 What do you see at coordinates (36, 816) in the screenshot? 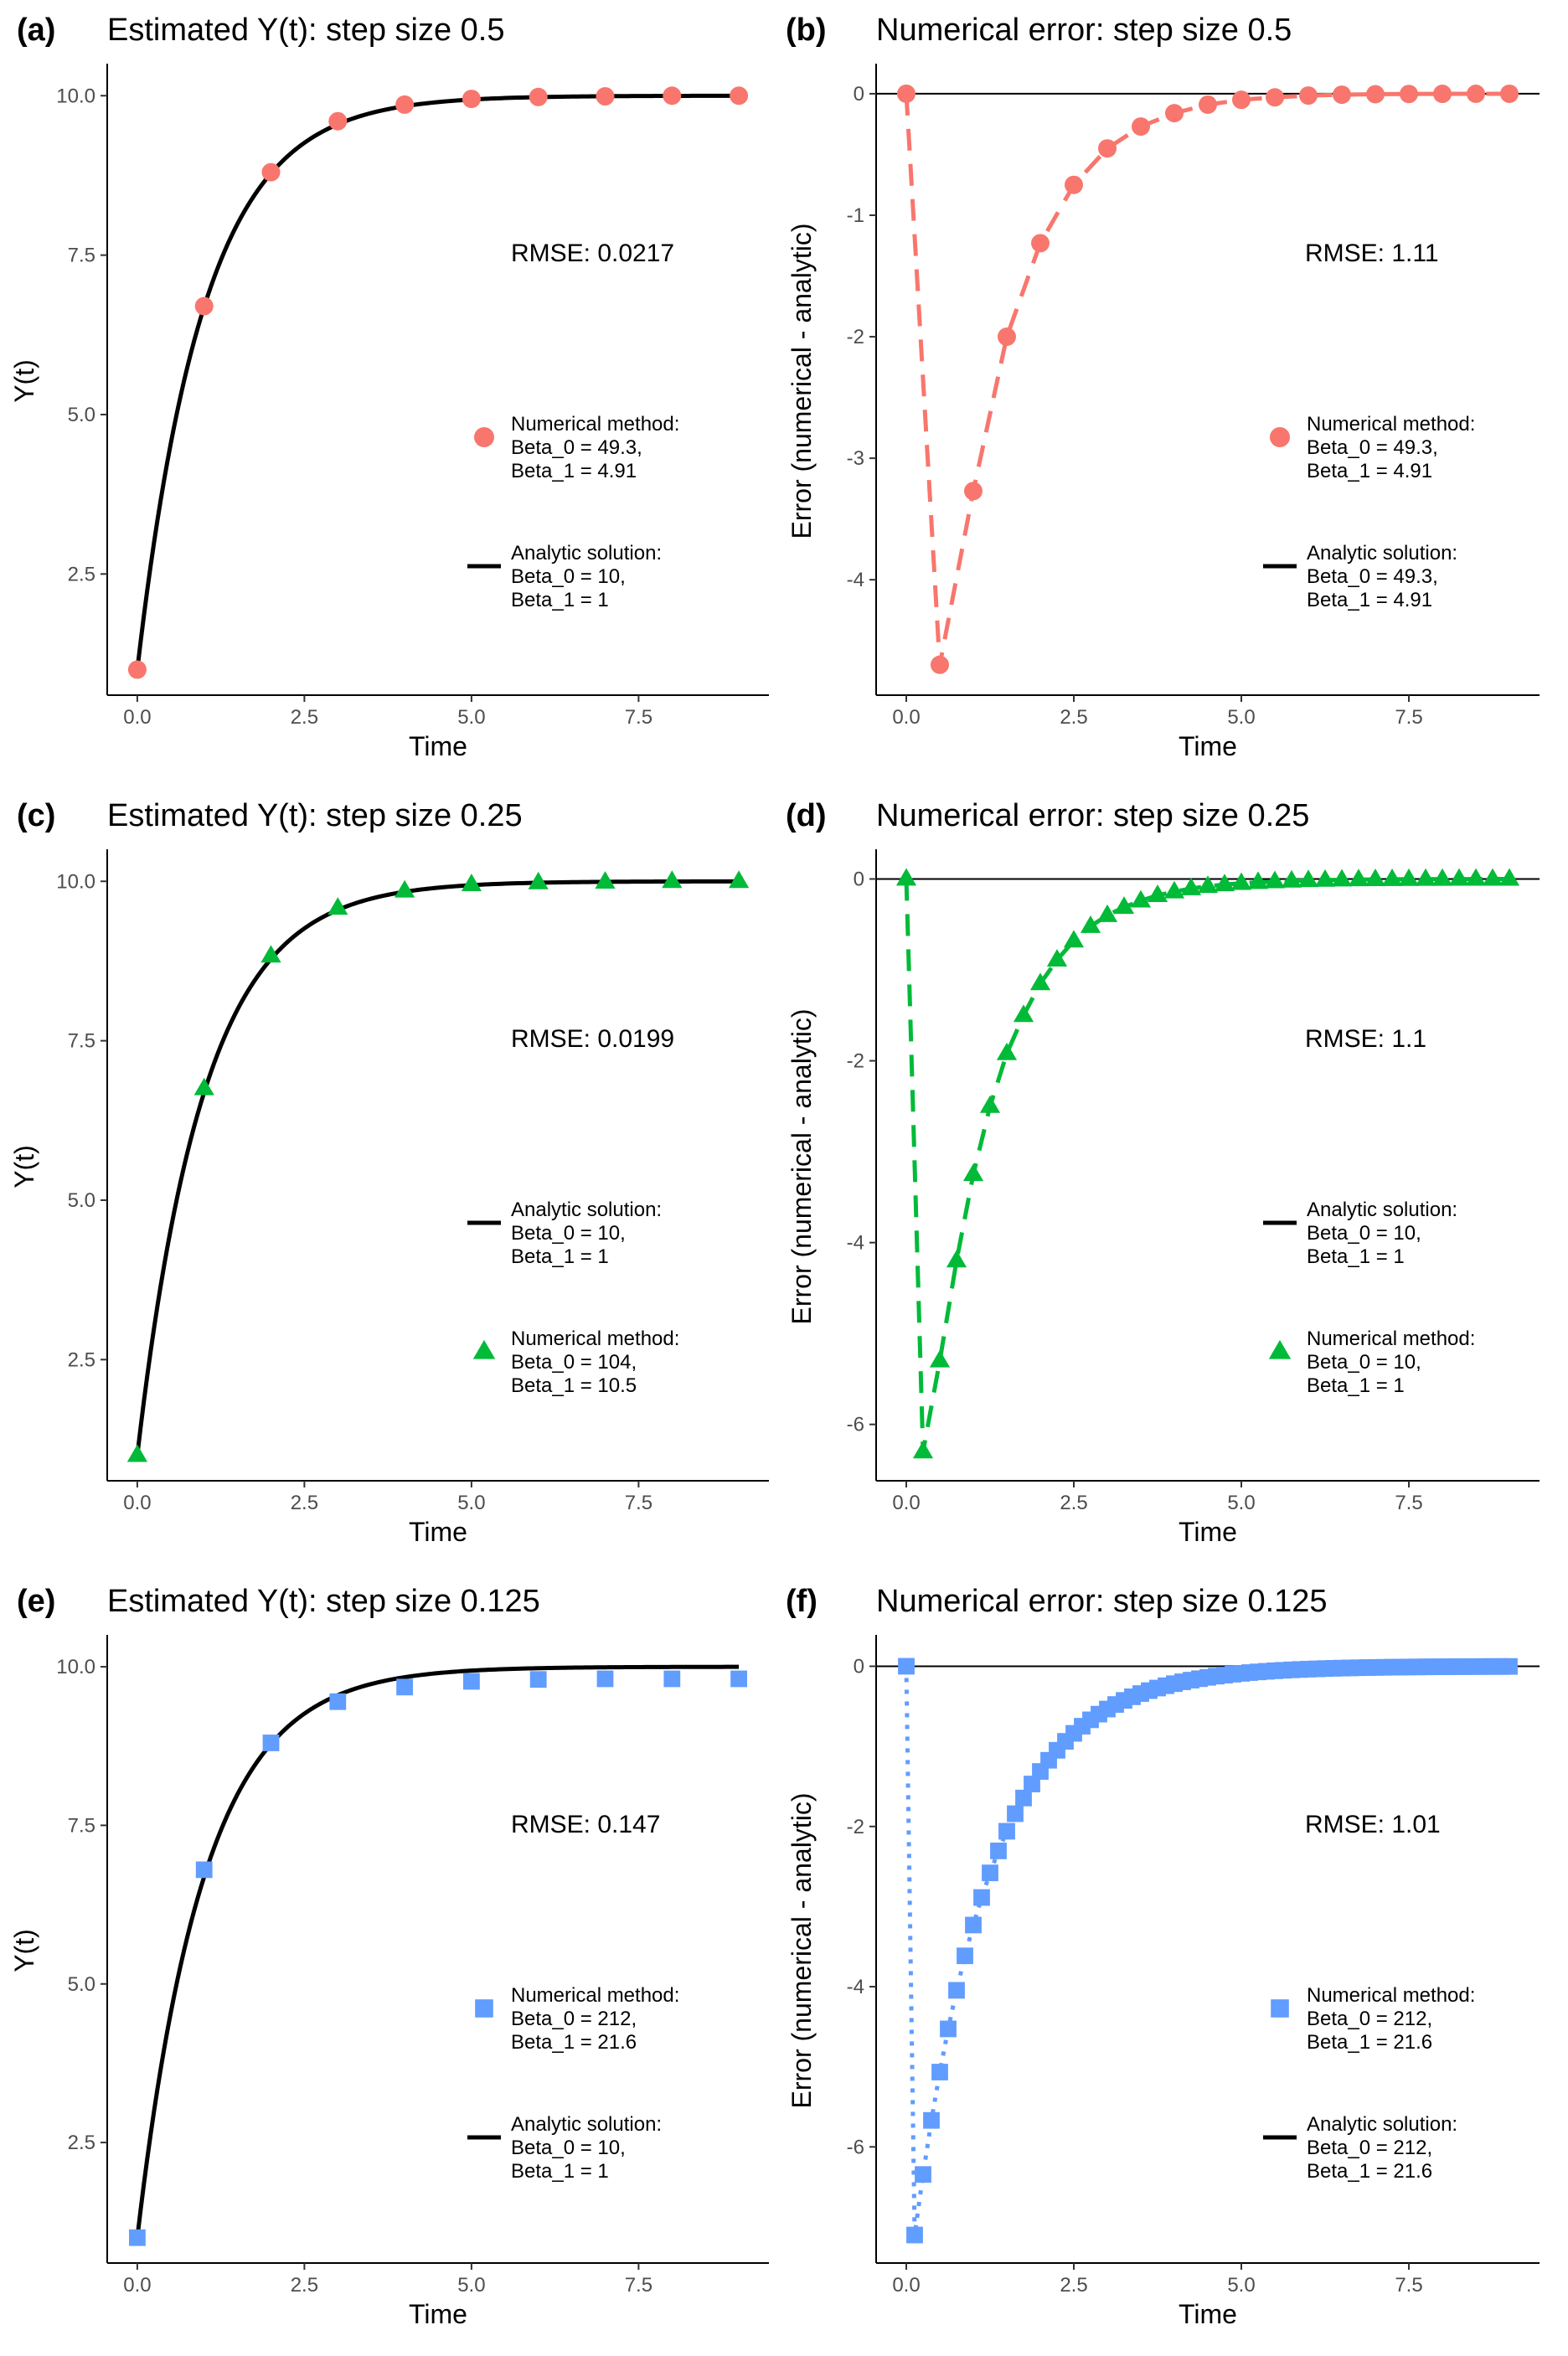
I see `panel-label: (c)` at bounding box center [36, 816].